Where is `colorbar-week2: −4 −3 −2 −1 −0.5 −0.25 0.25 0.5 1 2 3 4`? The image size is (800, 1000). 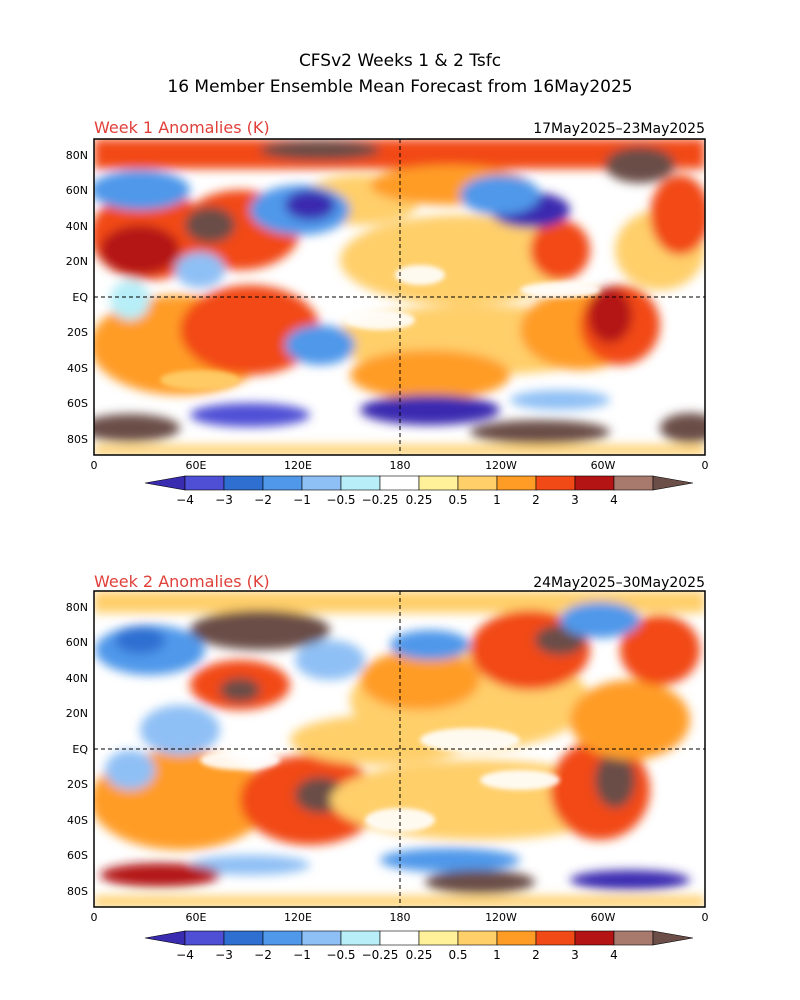 colorbar-week2: −4 −3 −2 −1 −0.5 −0.25 0.25 0.5 1 2 3 4 is located at coordinates (419, 946).